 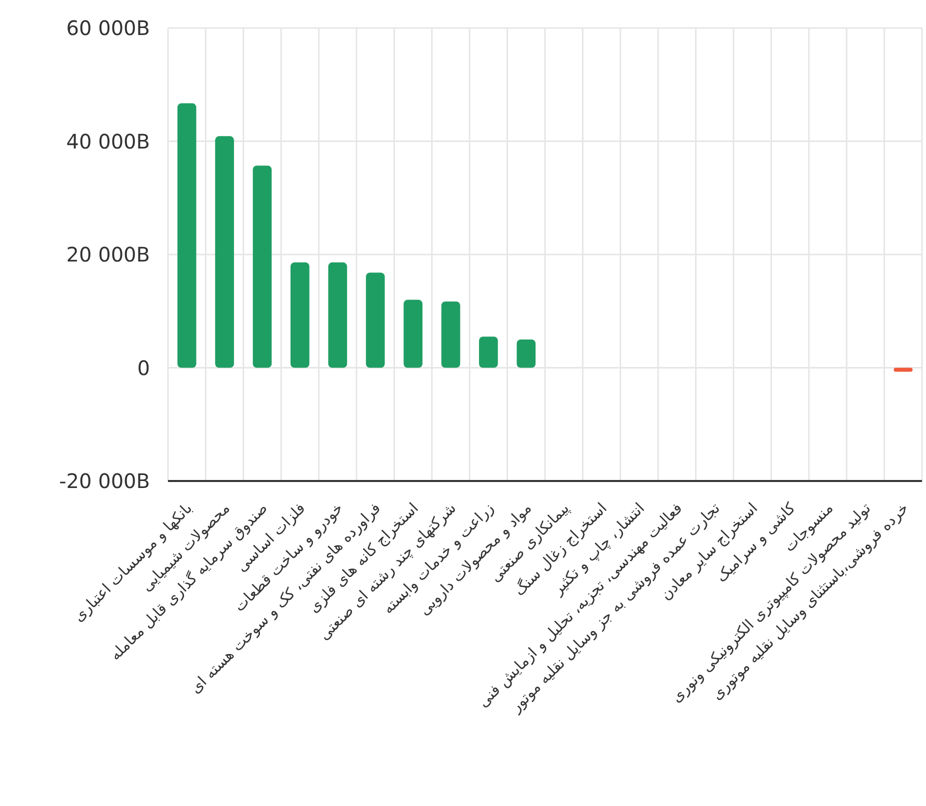 I want to click on y-tick-label: 0, so click(x=143, y=368).